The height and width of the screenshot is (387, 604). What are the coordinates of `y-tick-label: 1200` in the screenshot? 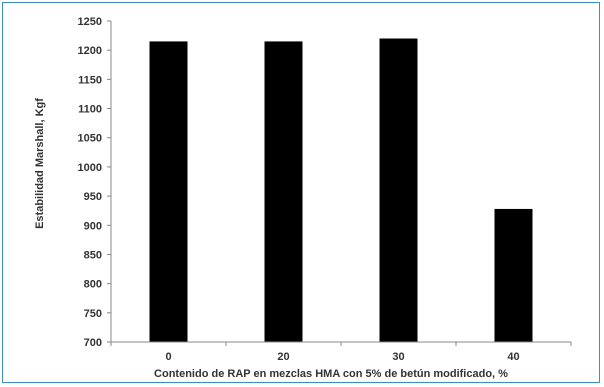 It's located at (90, 51).